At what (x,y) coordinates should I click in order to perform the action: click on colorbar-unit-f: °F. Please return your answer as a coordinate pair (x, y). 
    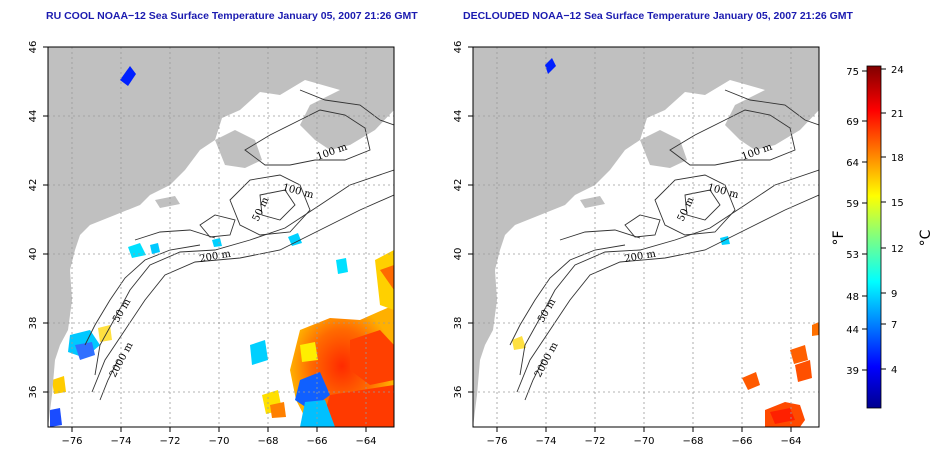
    Looking at the image, I should click on (839, 237).